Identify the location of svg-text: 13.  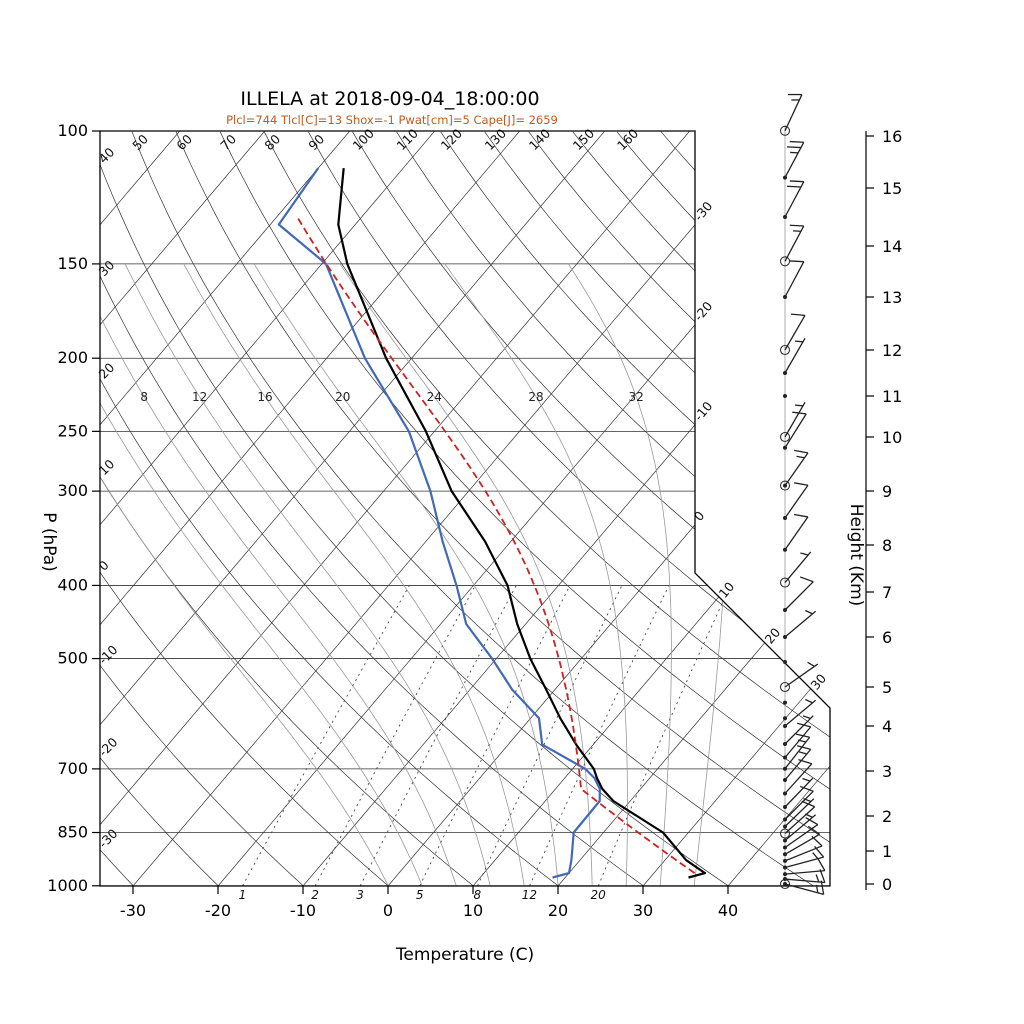
(892, 297).